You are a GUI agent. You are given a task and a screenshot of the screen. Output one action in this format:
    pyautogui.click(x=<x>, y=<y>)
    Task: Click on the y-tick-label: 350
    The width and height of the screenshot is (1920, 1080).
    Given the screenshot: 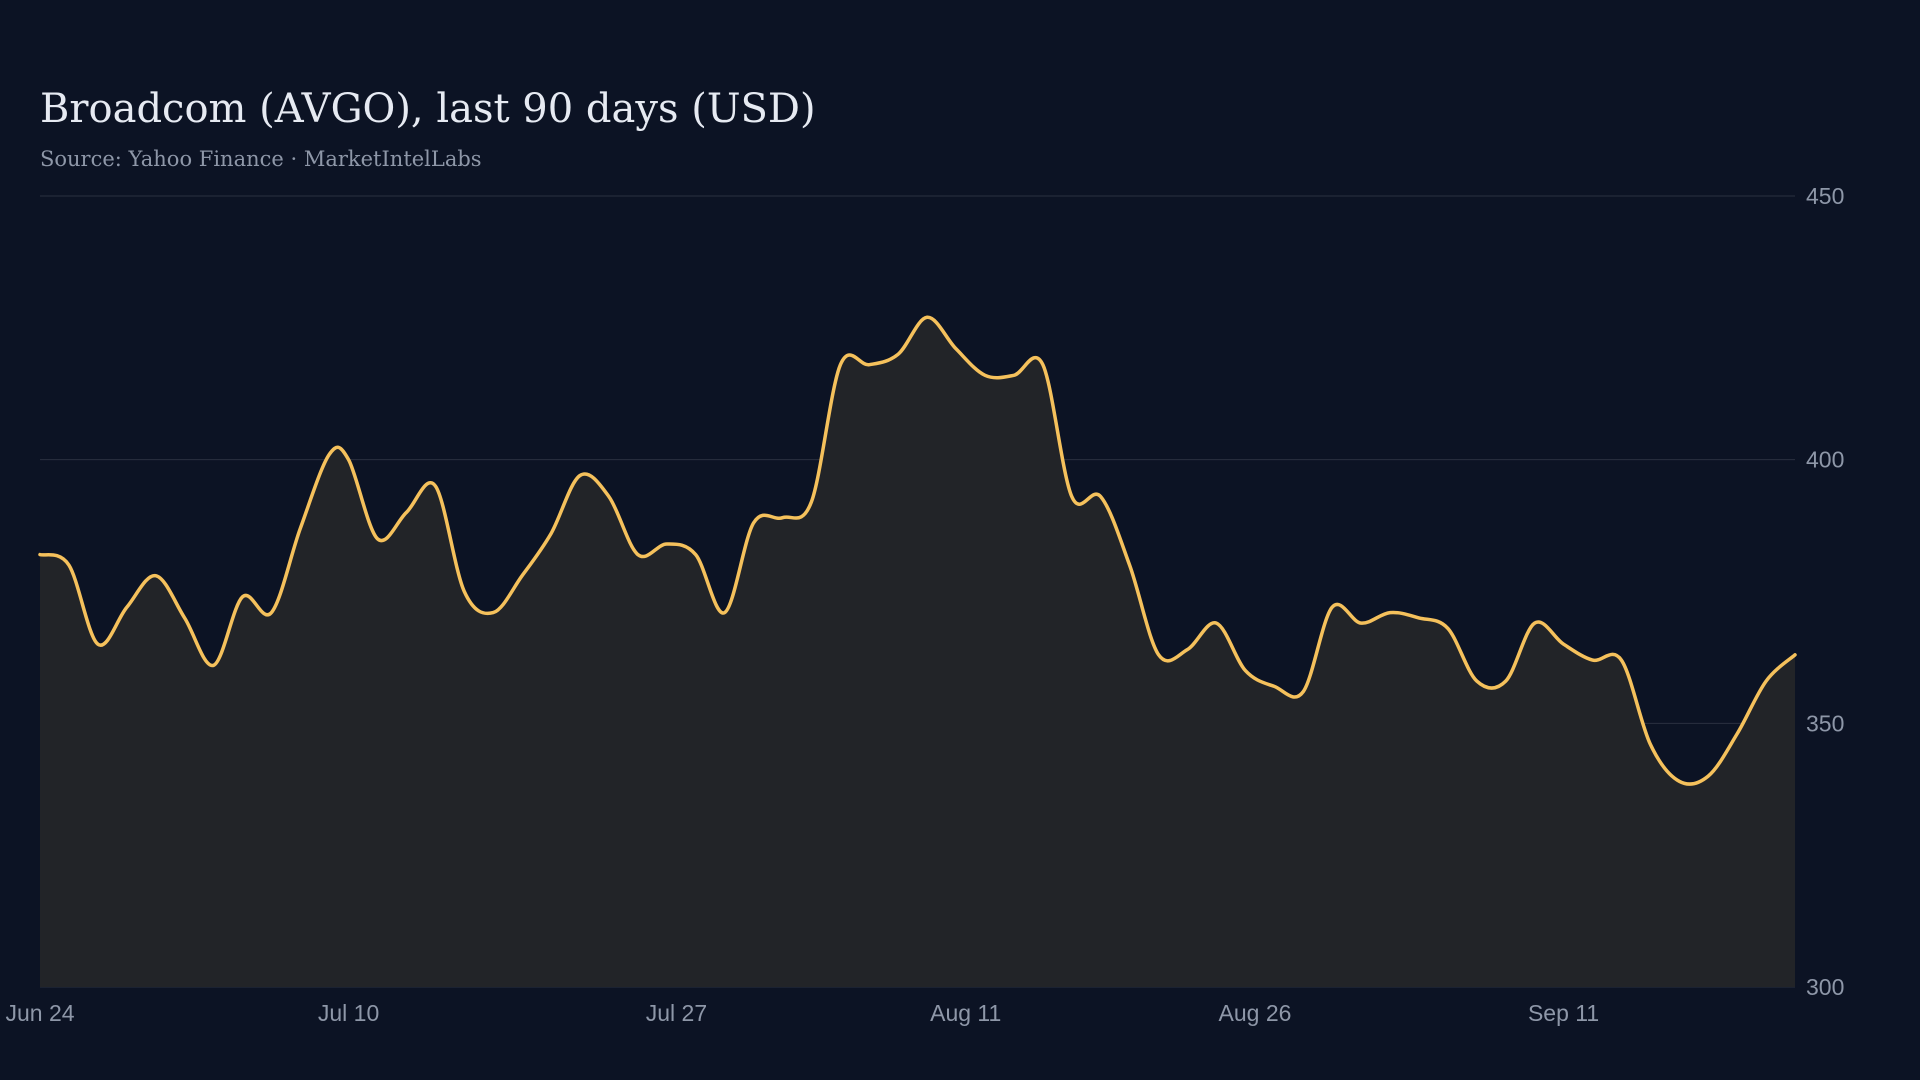 What is the action you would take?
    pyautogui.click(x=1825, y=723)
    